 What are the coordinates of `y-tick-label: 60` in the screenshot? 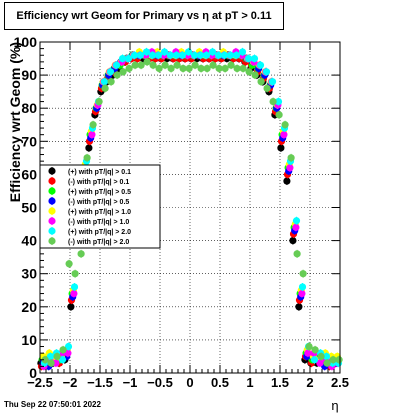 It's located at (29, 174).